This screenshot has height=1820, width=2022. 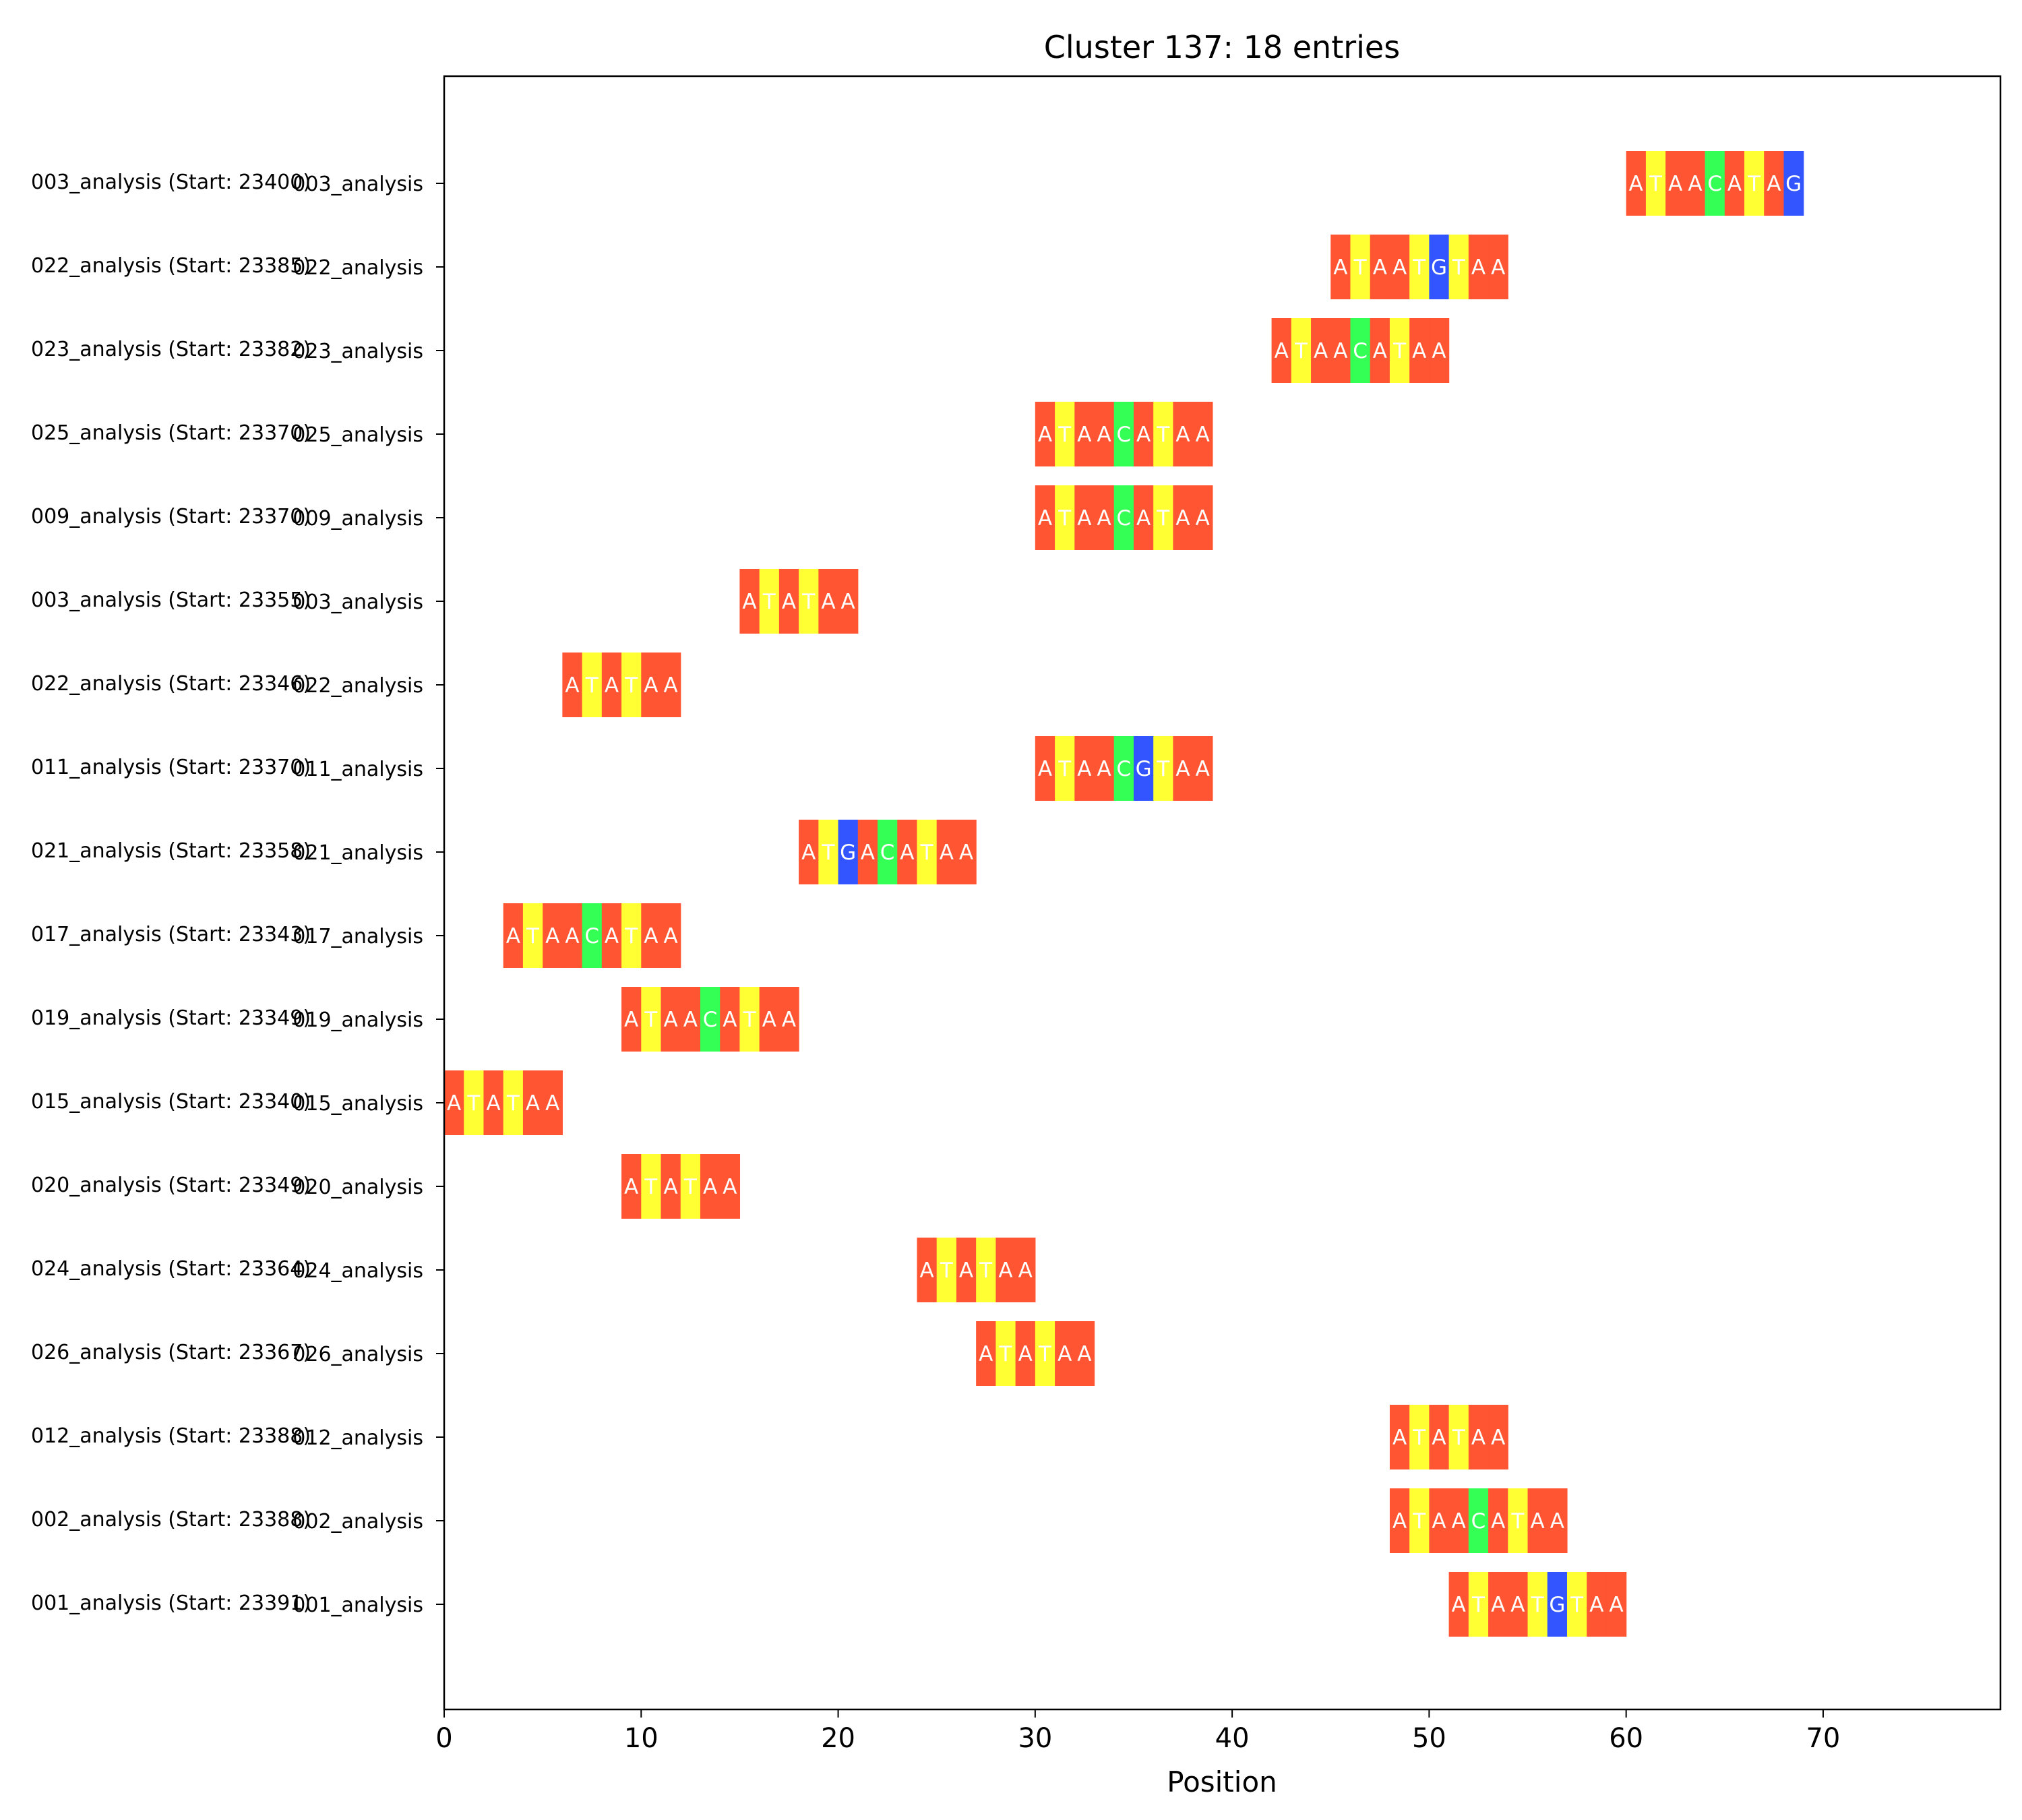 I want to click on row-source-label: 003_analysis (Start: 23355), so click(x=171, y=600).